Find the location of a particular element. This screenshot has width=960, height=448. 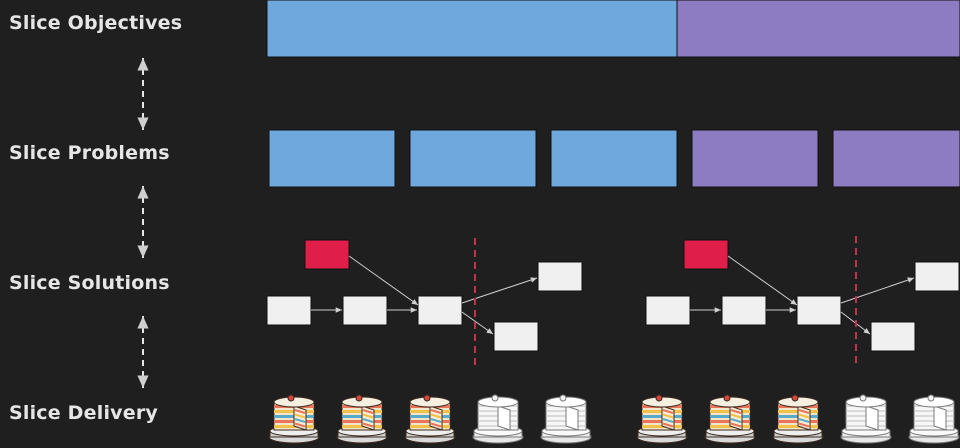

problems-row is located at coordinates (614, 158).